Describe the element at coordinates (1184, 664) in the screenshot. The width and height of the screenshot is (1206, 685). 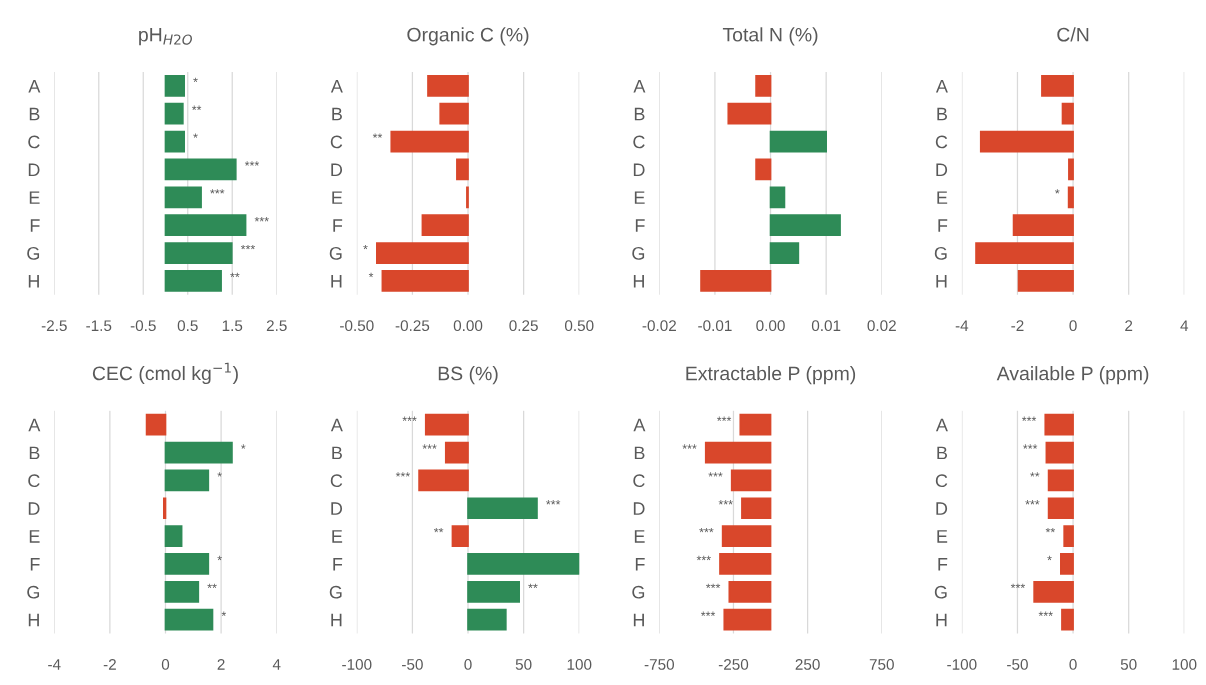
I see `x-tick-label: 100` at that location.